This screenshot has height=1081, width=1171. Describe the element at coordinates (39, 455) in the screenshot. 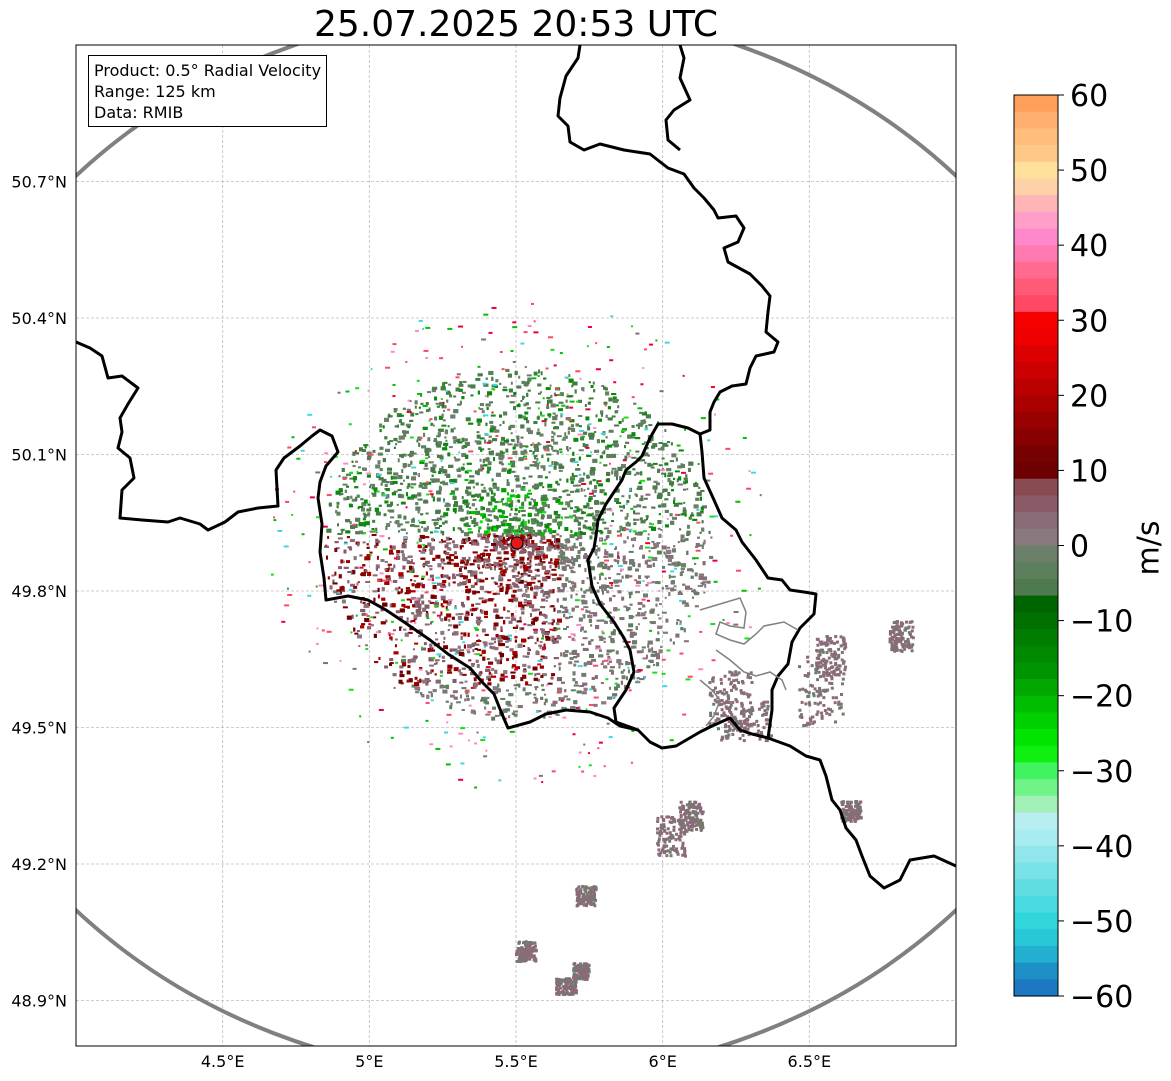

I see `lat-tick-label: 50.1°N` at that location.